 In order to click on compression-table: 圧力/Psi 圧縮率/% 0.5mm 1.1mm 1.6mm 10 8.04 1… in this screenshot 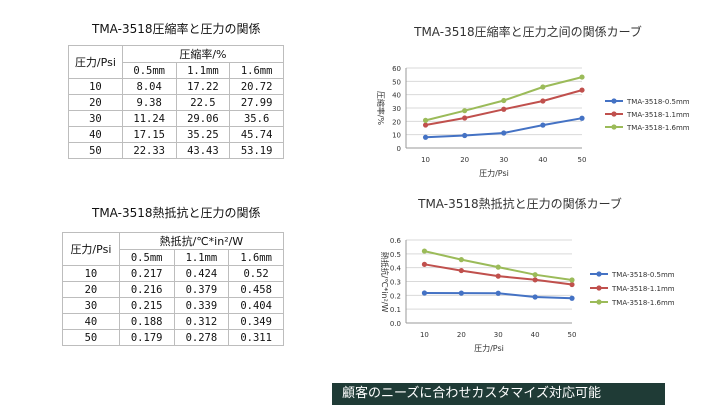, I will do `click(176, 102)`.